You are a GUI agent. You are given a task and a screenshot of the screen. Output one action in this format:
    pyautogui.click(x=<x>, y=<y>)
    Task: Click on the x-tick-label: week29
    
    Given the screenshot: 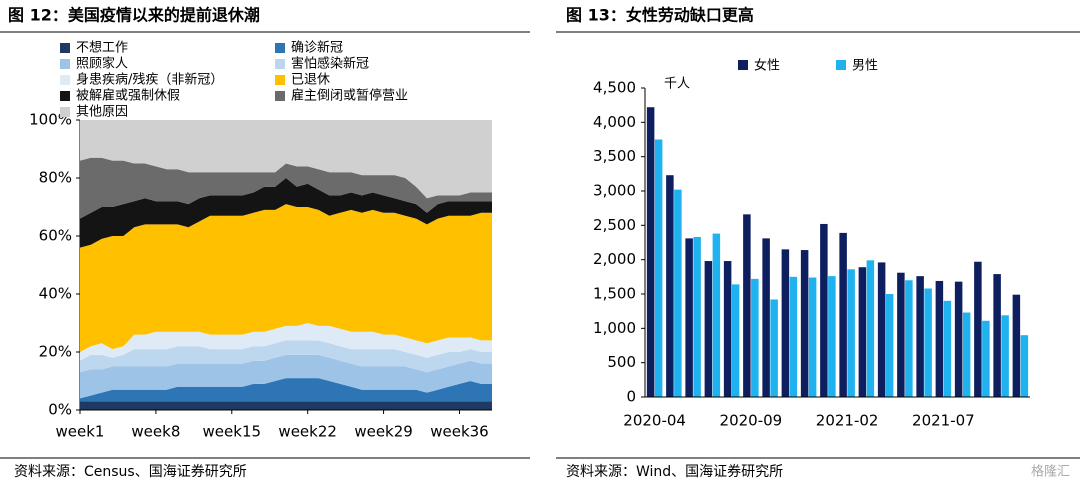 What is the action you would take?
    pyautogui.click(x=383, y=432)
    